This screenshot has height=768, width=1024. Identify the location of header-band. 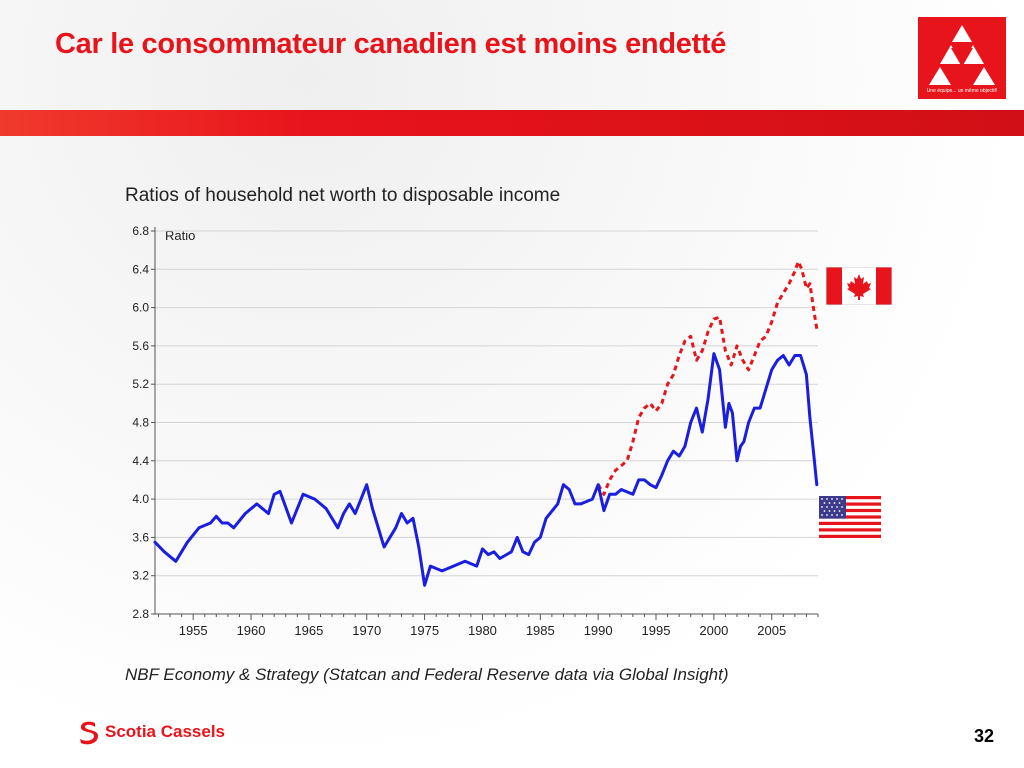
(512, 123).